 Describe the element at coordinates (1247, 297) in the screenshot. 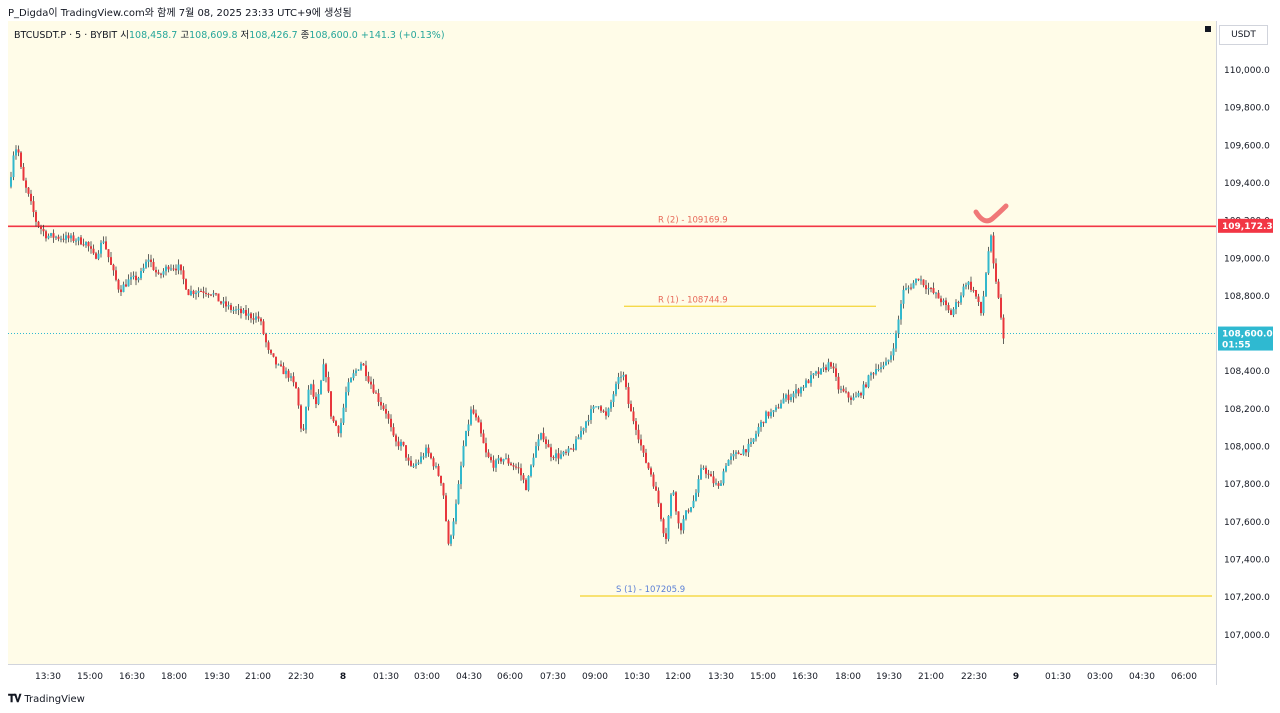

I see `price-tick: 108,800.0` at that location.